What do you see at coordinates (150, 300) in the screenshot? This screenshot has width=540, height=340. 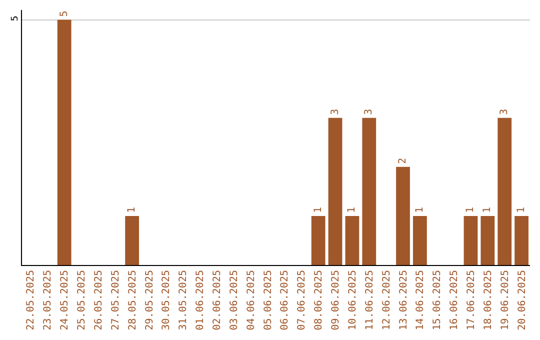 I see `x-tick-label: 29.05.2025` at bounding box center [150, 300].